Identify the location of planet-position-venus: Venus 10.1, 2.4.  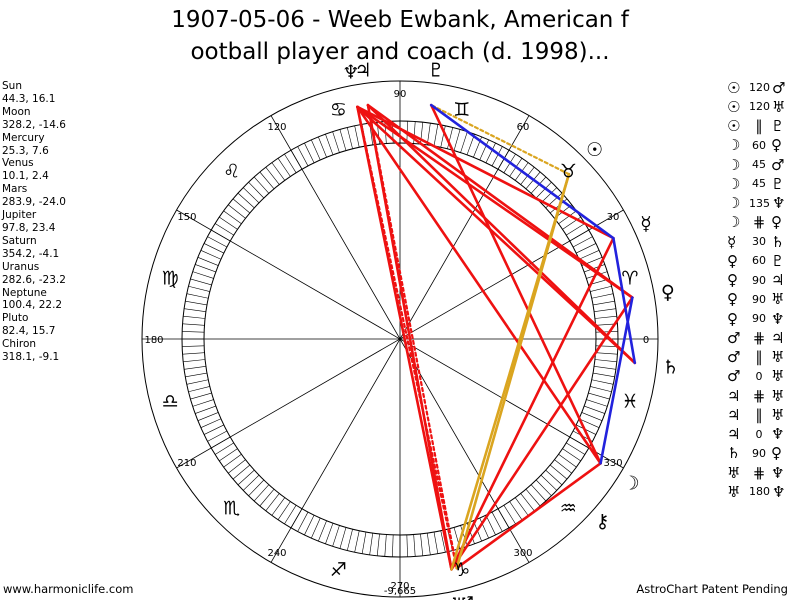
(34, 170).